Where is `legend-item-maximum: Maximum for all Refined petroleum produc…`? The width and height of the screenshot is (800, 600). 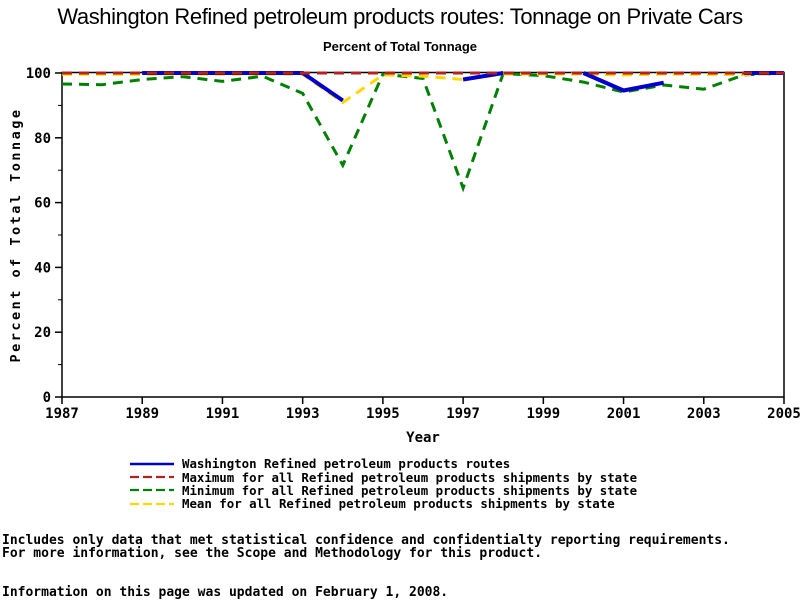 legend-item-maximum: Maximum for all Refined petroleum produc… is located at coordinates (384, 477).